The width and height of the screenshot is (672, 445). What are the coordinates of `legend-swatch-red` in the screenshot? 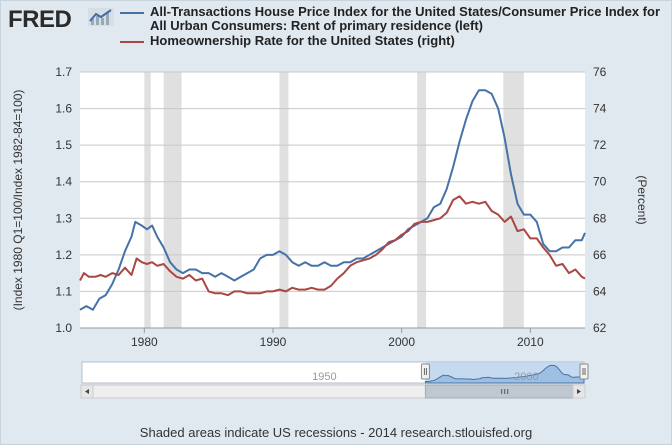 It's located at (132, 42).